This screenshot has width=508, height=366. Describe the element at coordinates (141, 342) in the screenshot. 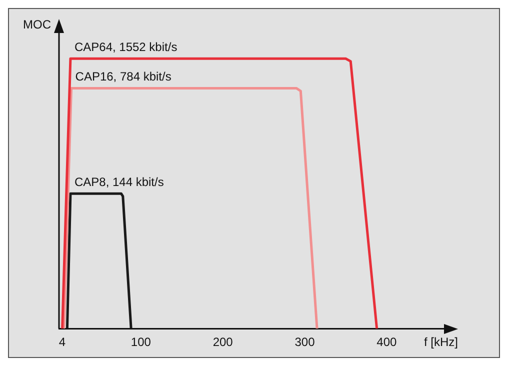

I see `x-tick-label: 100` at that location.